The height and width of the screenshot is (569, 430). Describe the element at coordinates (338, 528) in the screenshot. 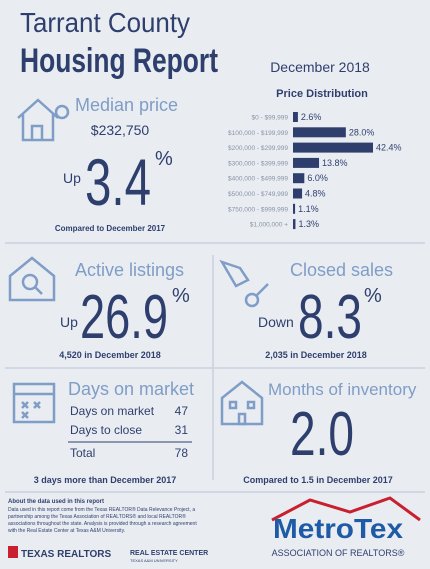

I see `logo: MetroTex` at that location.